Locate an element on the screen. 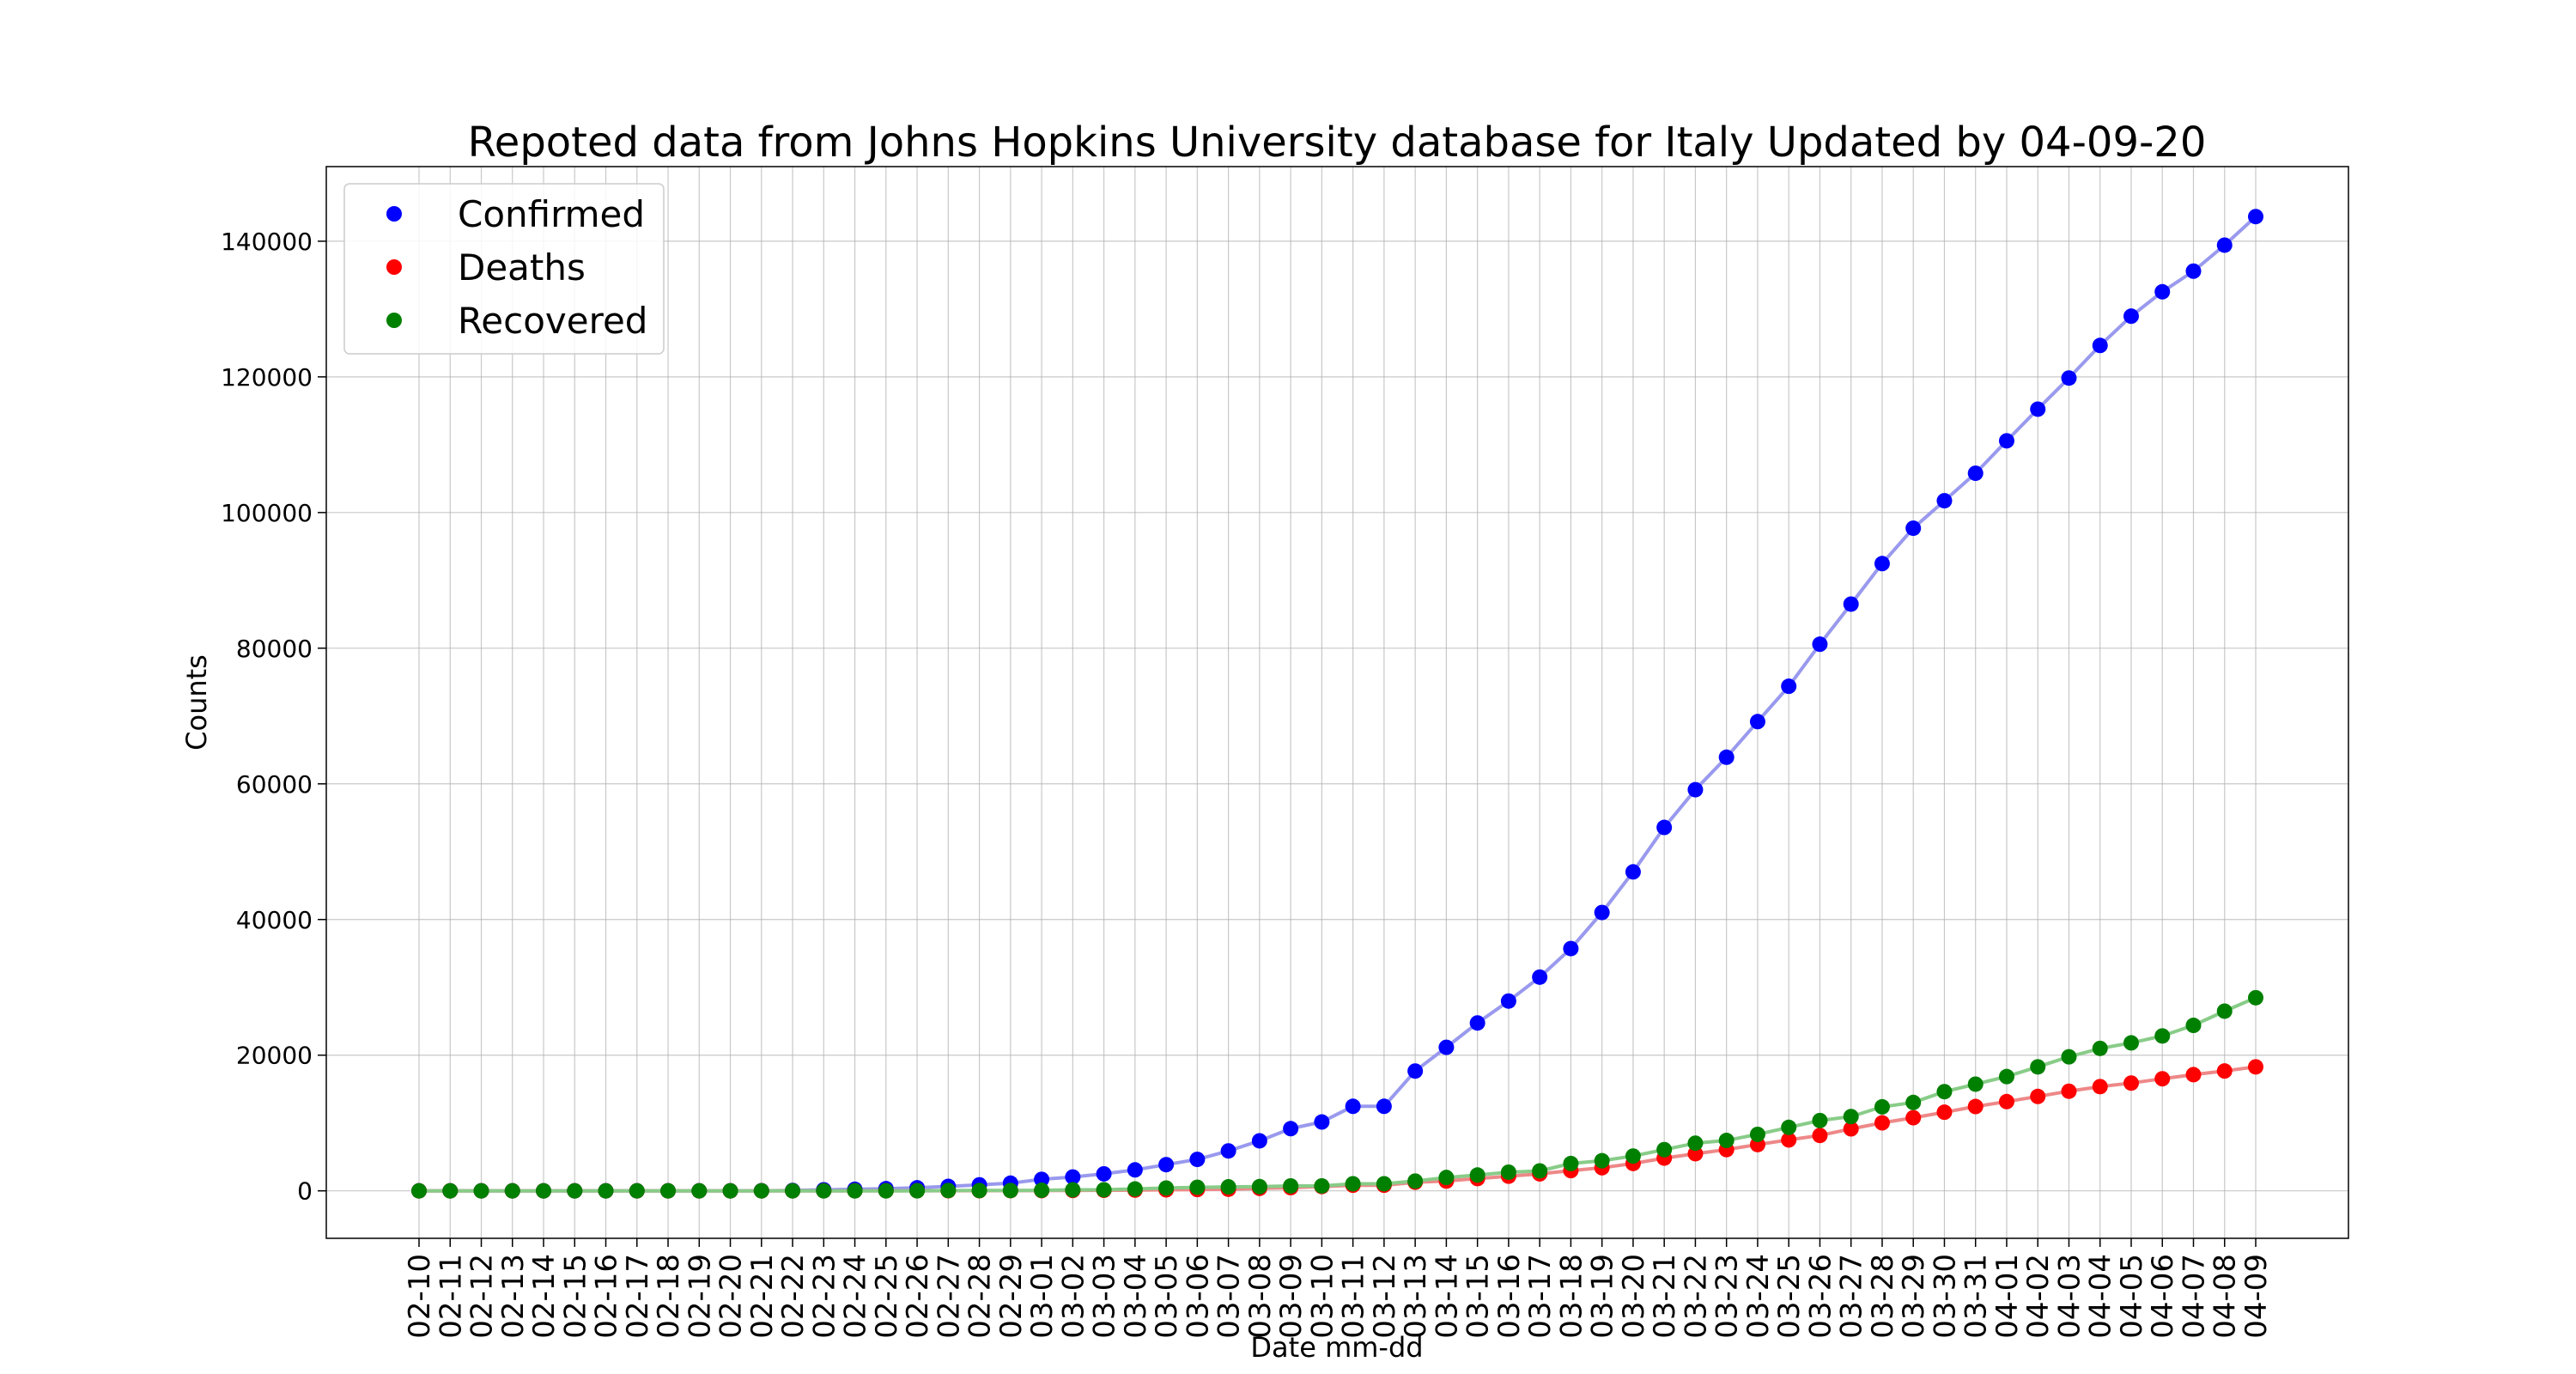 The image size is (2576, 1374). x-tick-label: 02-24 is located at coordinates (856, 1296).